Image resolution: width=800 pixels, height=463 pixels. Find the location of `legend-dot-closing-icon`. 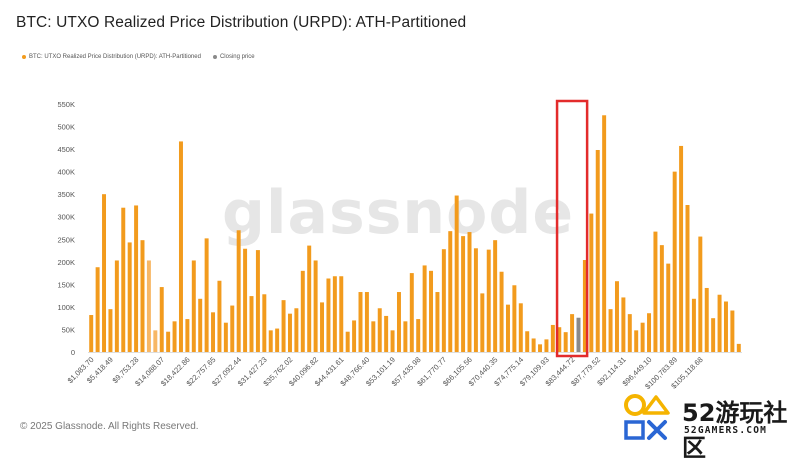

legend-dot-closing-icon is located at coordinates (214, 57).